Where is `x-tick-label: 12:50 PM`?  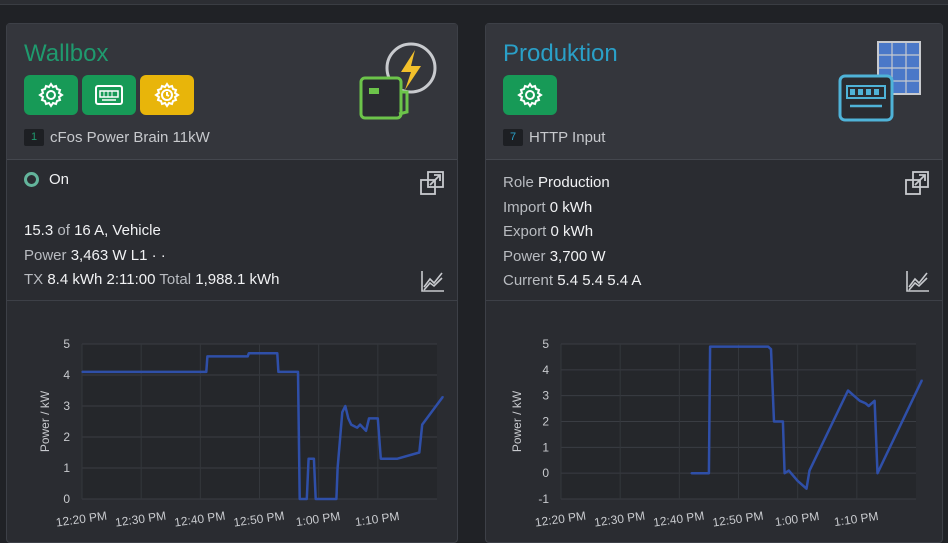 x-tick-label: 12:50 PM is located at coordinates (738, 519).